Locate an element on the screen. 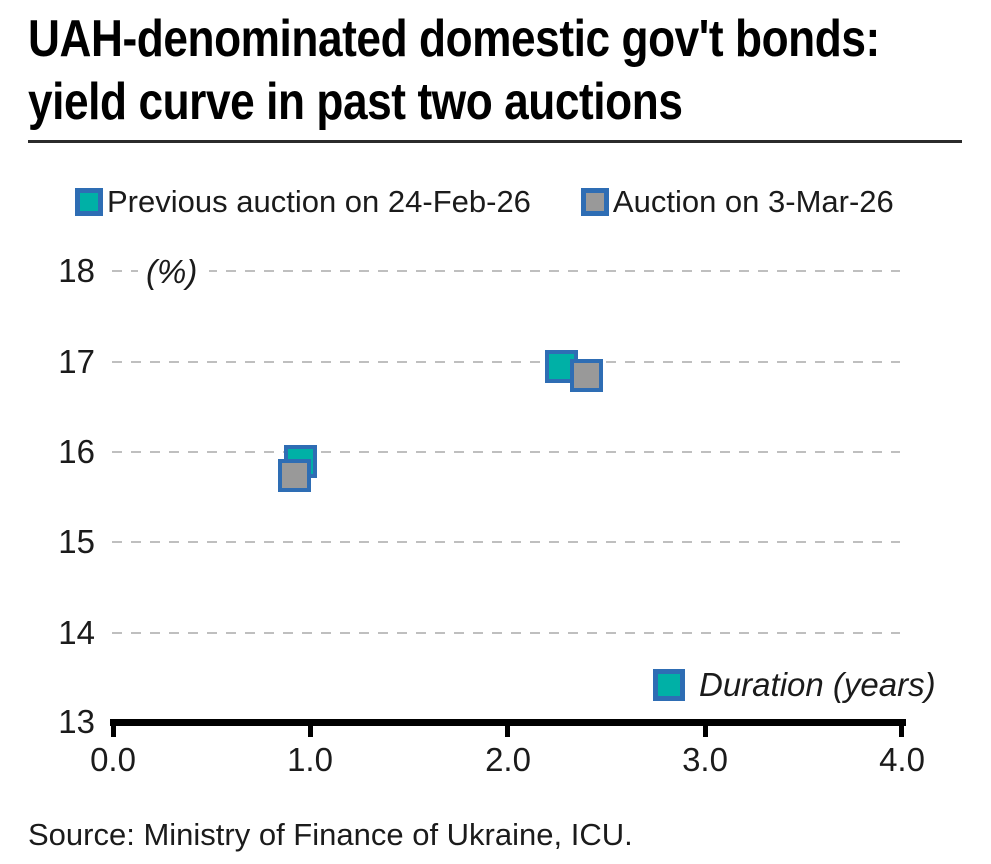  teal-square-swatch-icon is located at coordinates (89, 202).